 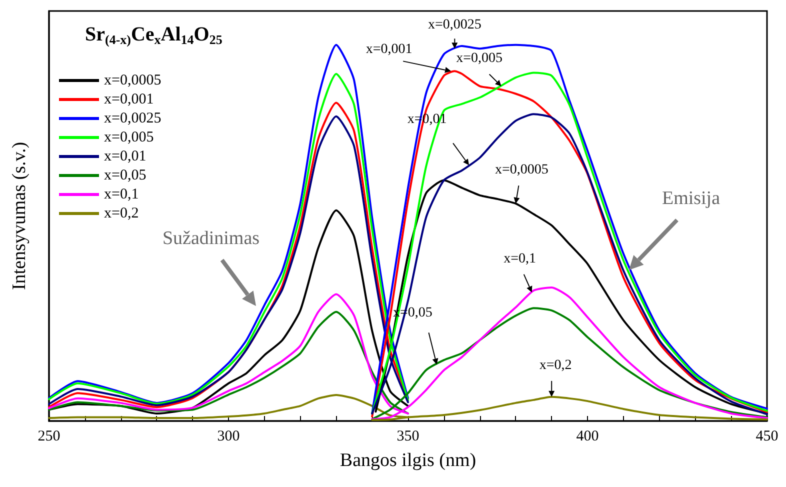 I want to click on annotation: Sužadinimas, so click(x=211, y=238).